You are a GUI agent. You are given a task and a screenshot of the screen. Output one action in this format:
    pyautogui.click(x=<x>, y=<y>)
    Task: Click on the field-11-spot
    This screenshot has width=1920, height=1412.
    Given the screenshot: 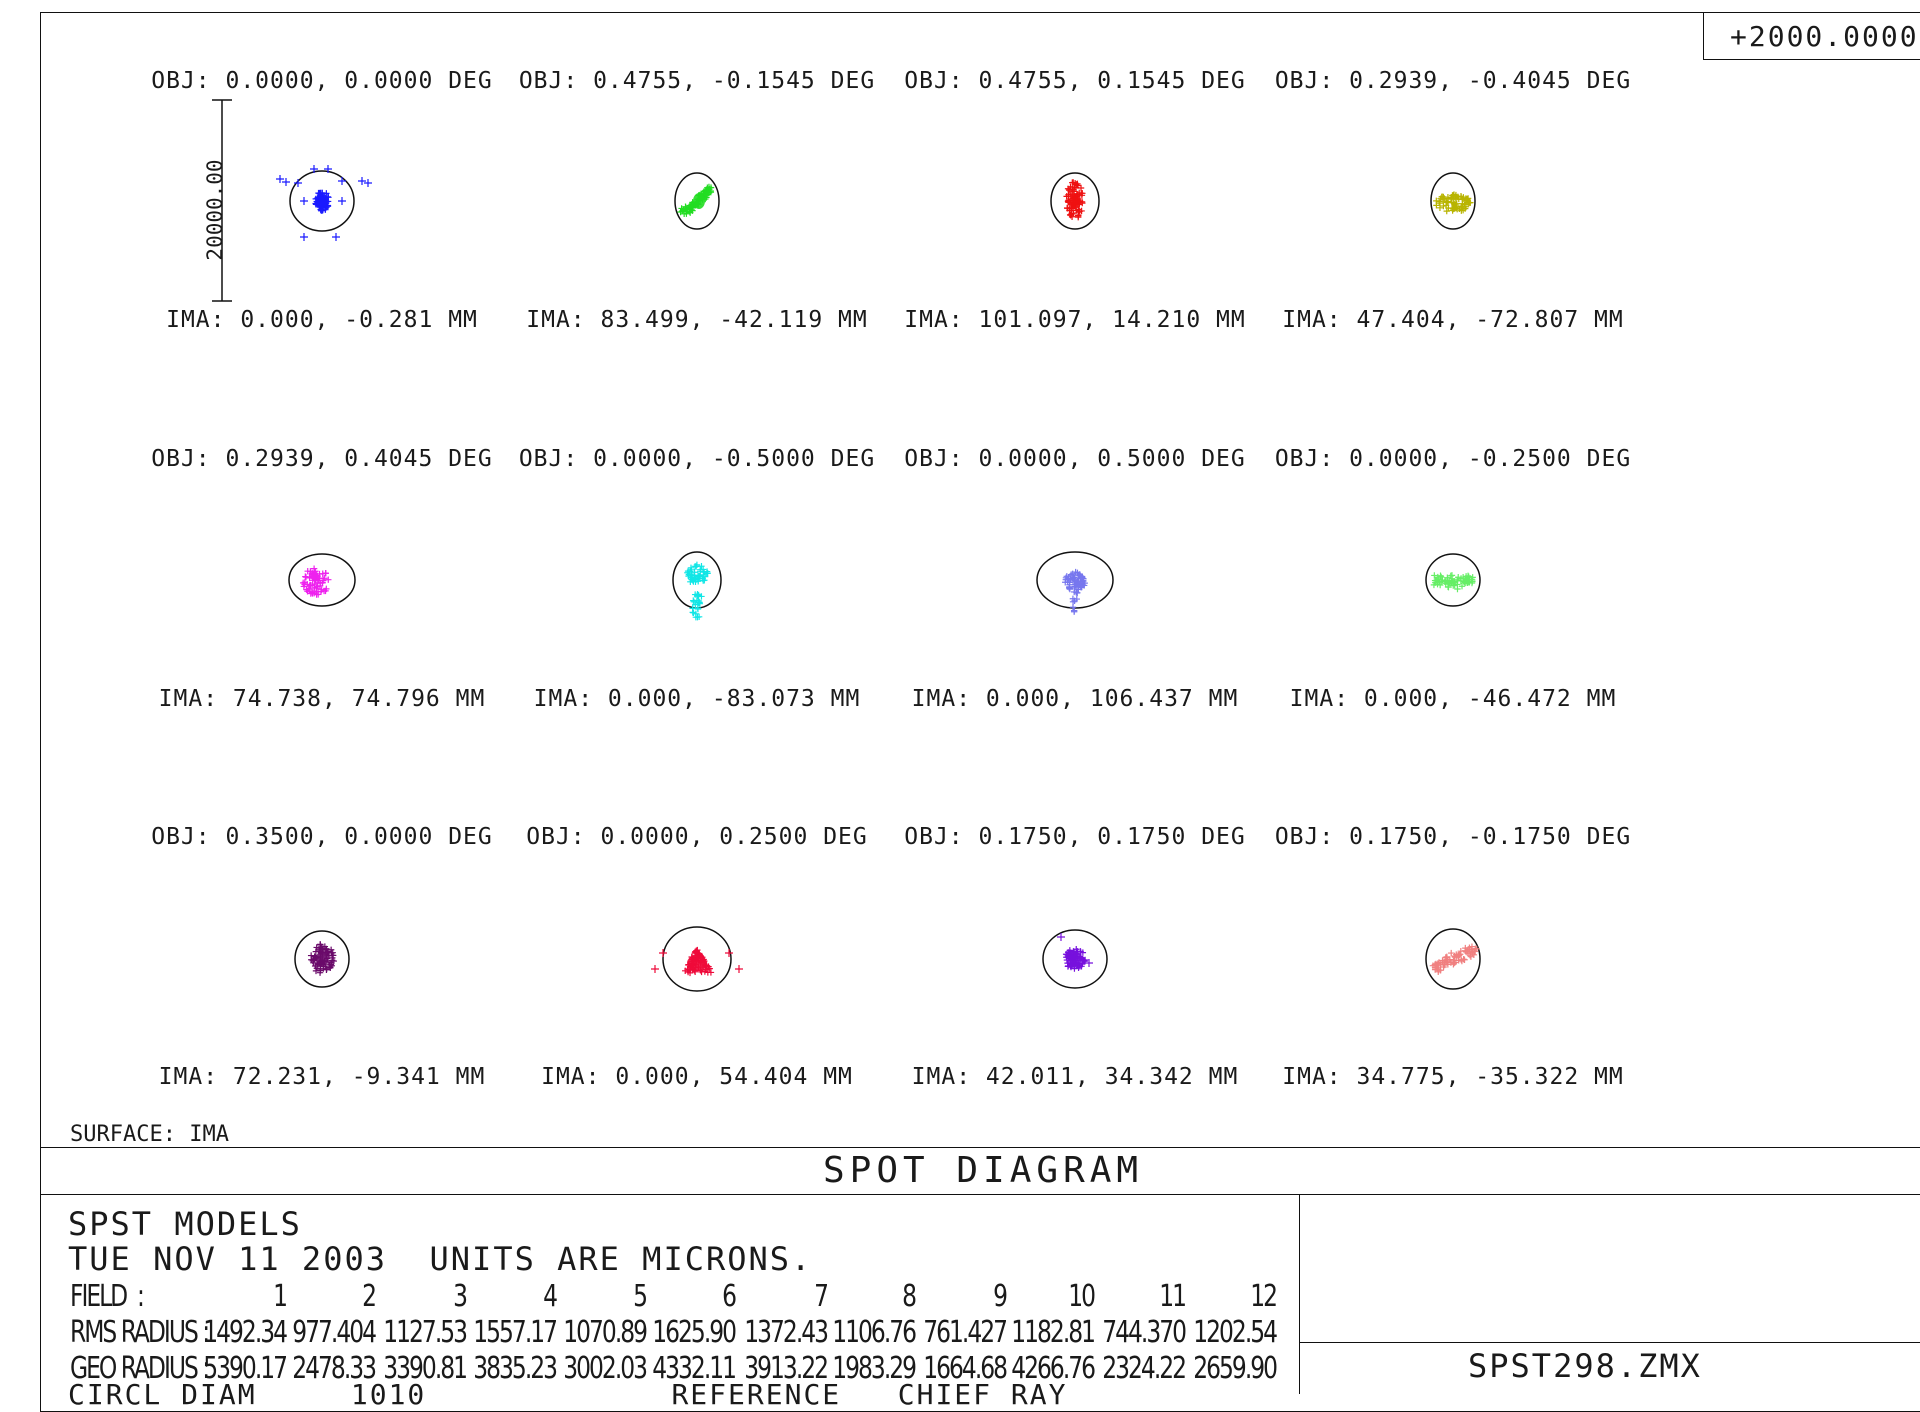 What is the action you would take?
    pyautogui.click(x=1075, y=959)
    